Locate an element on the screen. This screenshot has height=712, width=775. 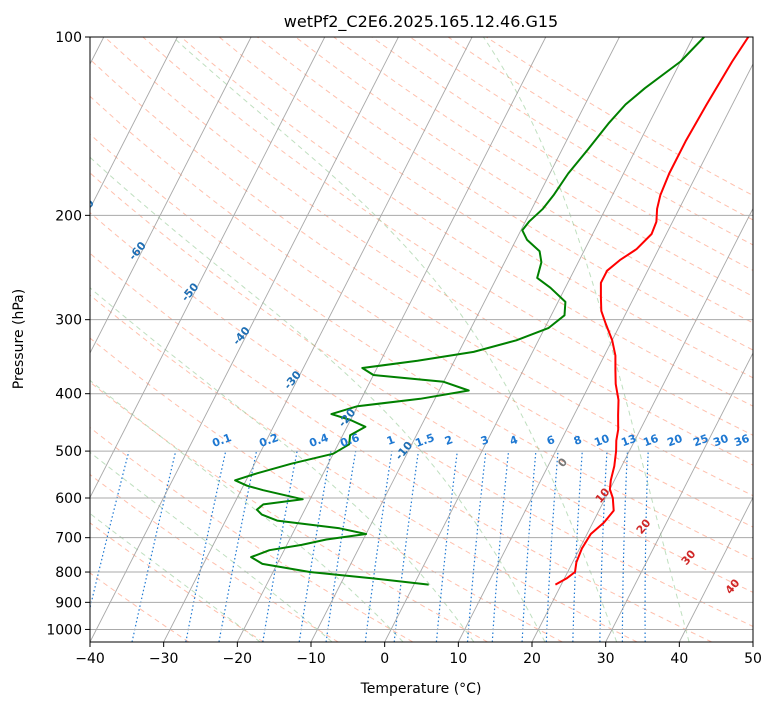
x-tick-label: −30 is located at coordinates (164, 659).